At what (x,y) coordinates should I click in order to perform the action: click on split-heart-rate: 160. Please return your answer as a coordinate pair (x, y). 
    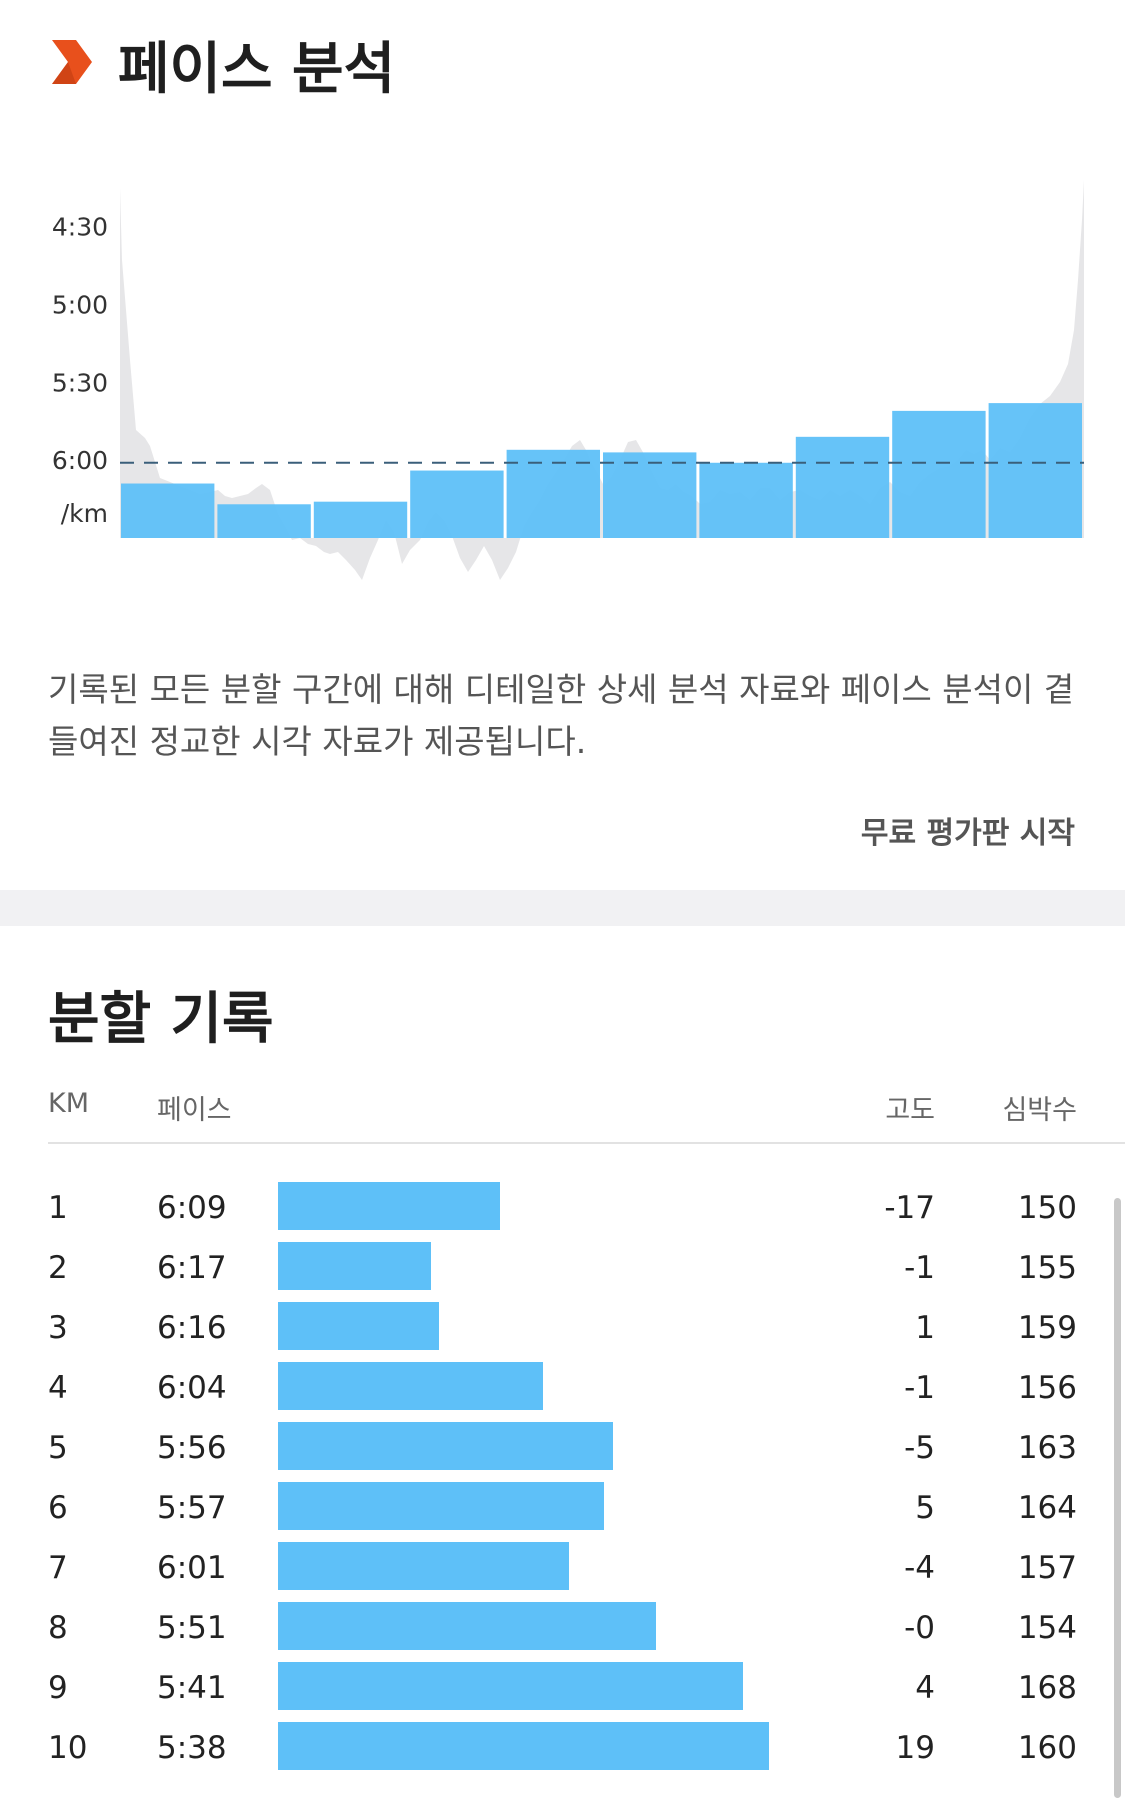
    Looking at the image, I should click on (1047, 1748).